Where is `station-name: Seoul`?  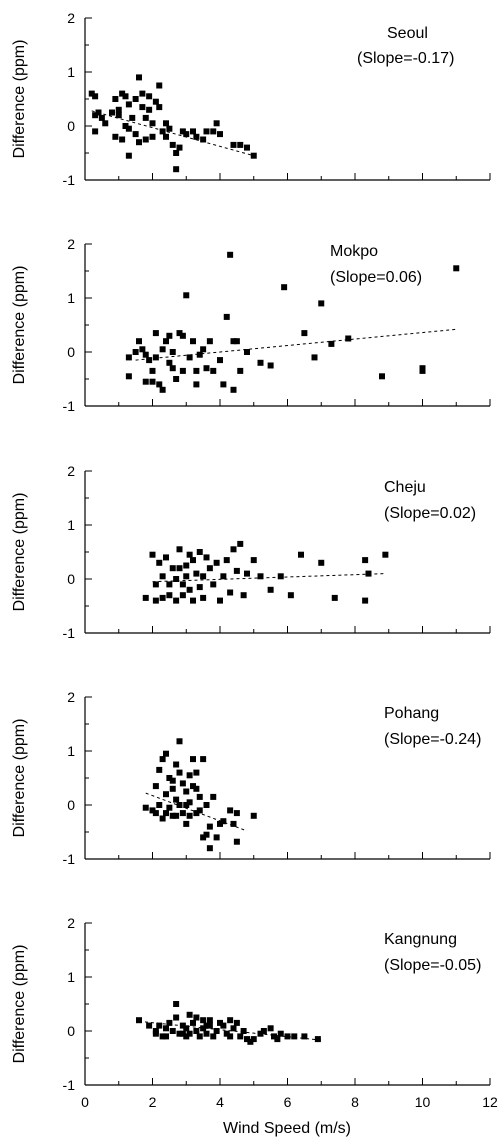
station-name: Seoul is located at coordinates (407, 33).